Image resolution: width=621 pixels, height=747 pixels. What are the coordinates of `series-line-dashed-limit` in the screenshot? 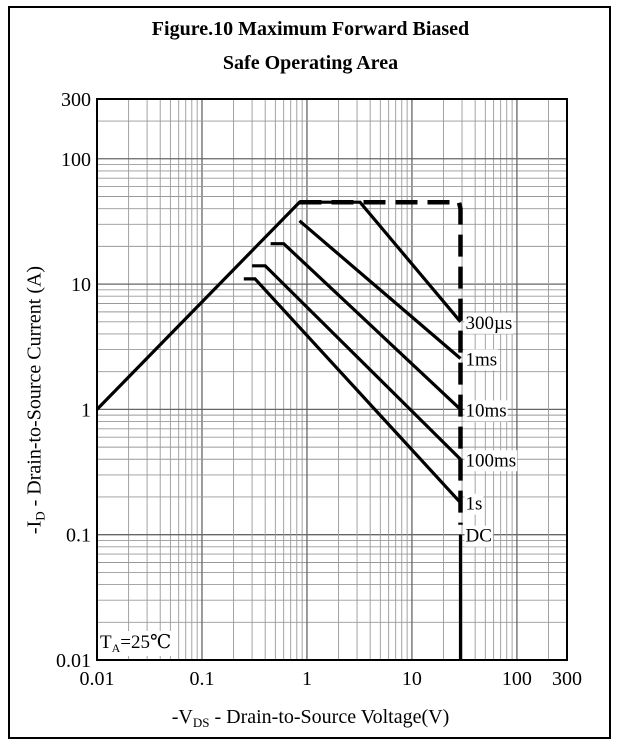 It's located at (381, 362).